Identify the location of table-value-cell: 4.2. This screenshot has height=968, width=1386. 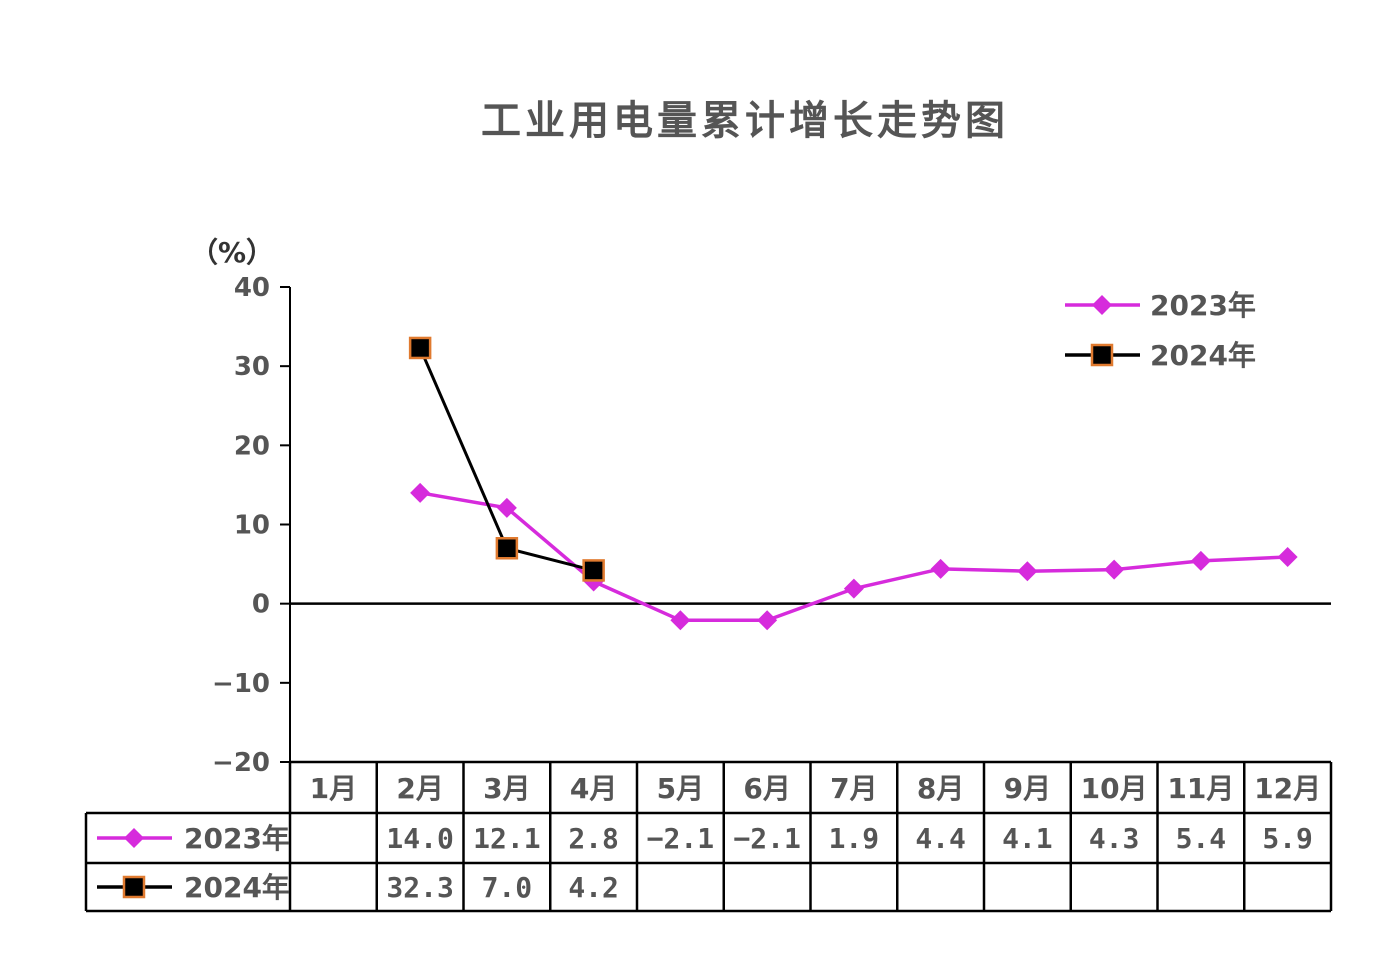
(593, 887).